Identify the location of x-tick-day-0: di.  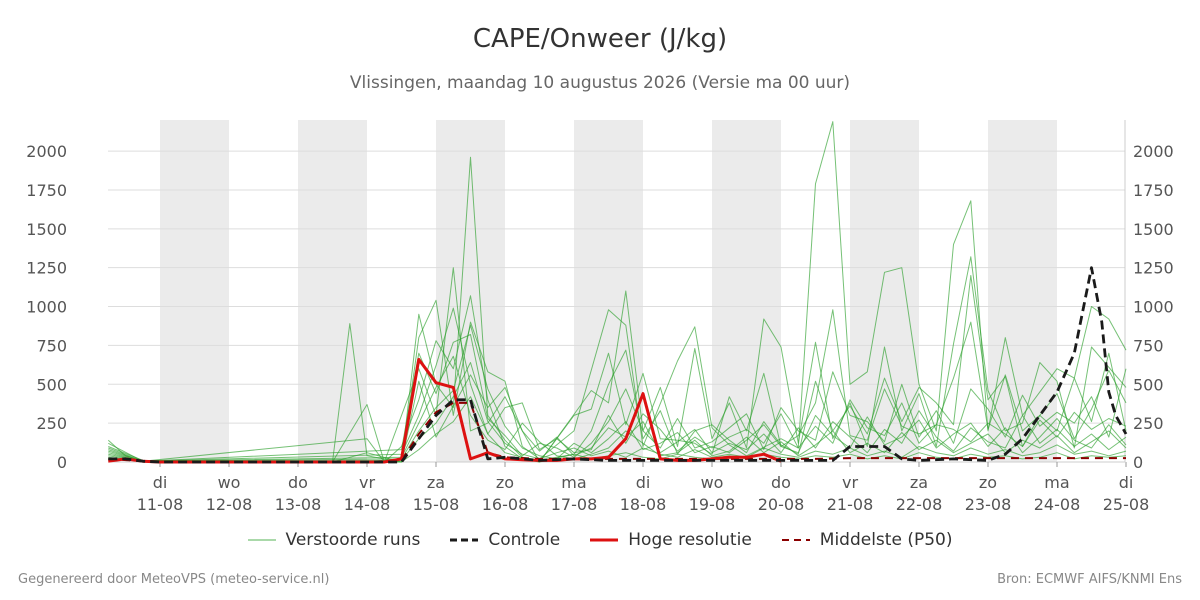
(160, 482).